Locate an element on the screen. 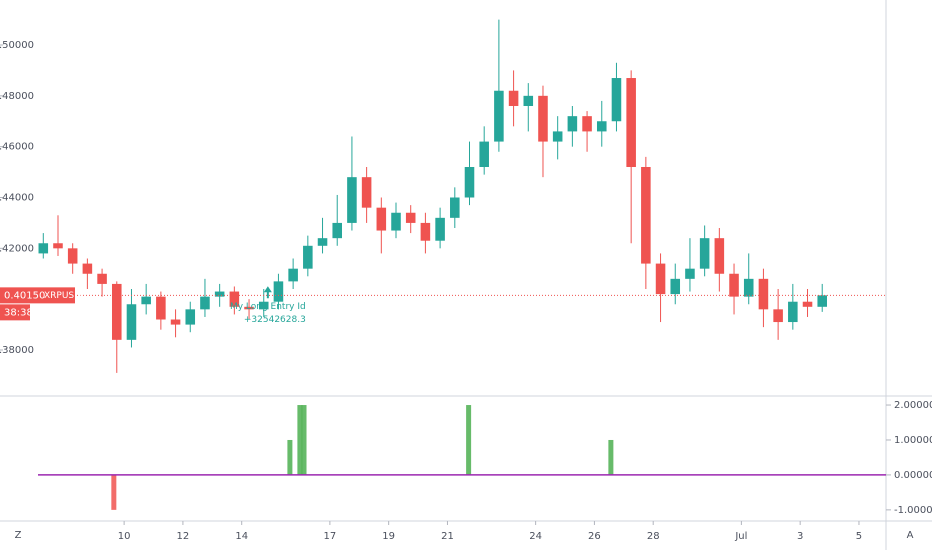  countdown-box is located at coordinates (15, 312).